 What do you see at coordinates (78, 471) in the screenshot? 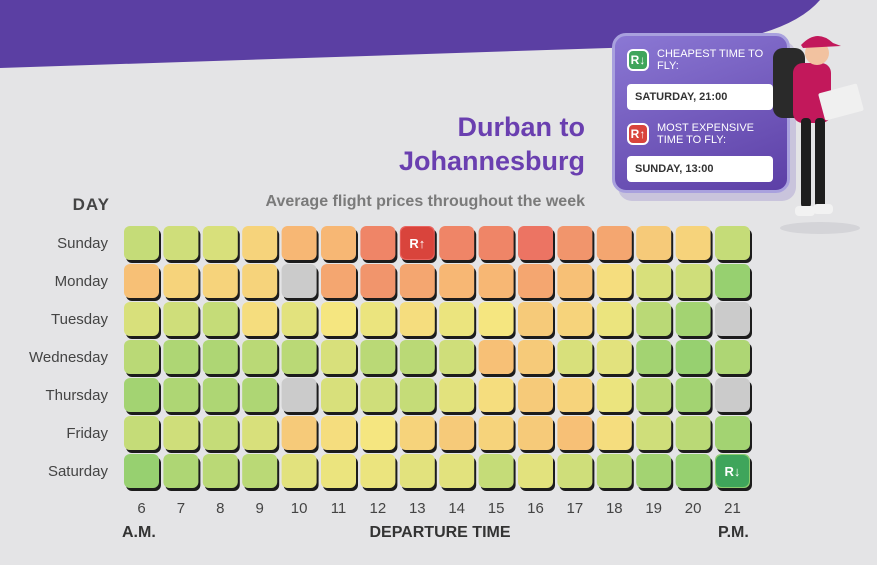
I see `row-label-saturday: Saturday` at bounding box center [78, 471].